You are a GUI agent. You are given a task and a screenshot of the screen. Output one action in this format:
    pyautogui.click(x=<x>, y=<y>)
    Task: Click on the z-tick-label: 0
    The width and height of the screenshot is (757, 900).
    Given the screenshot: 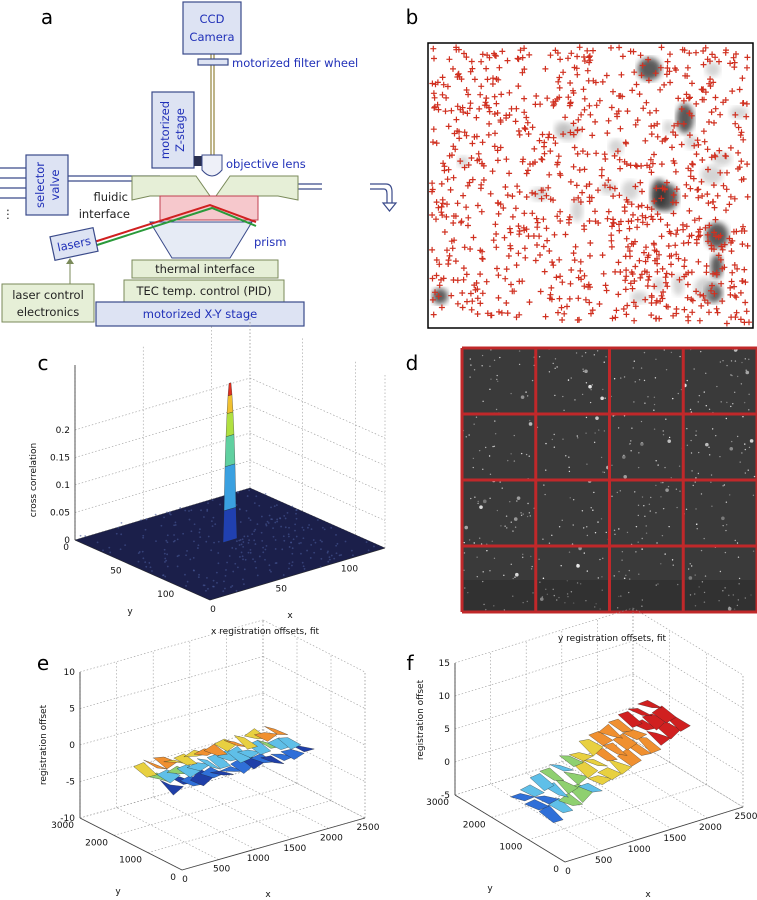 What is the action you would take?
    pyautogui.click(x=67, y=541)
    